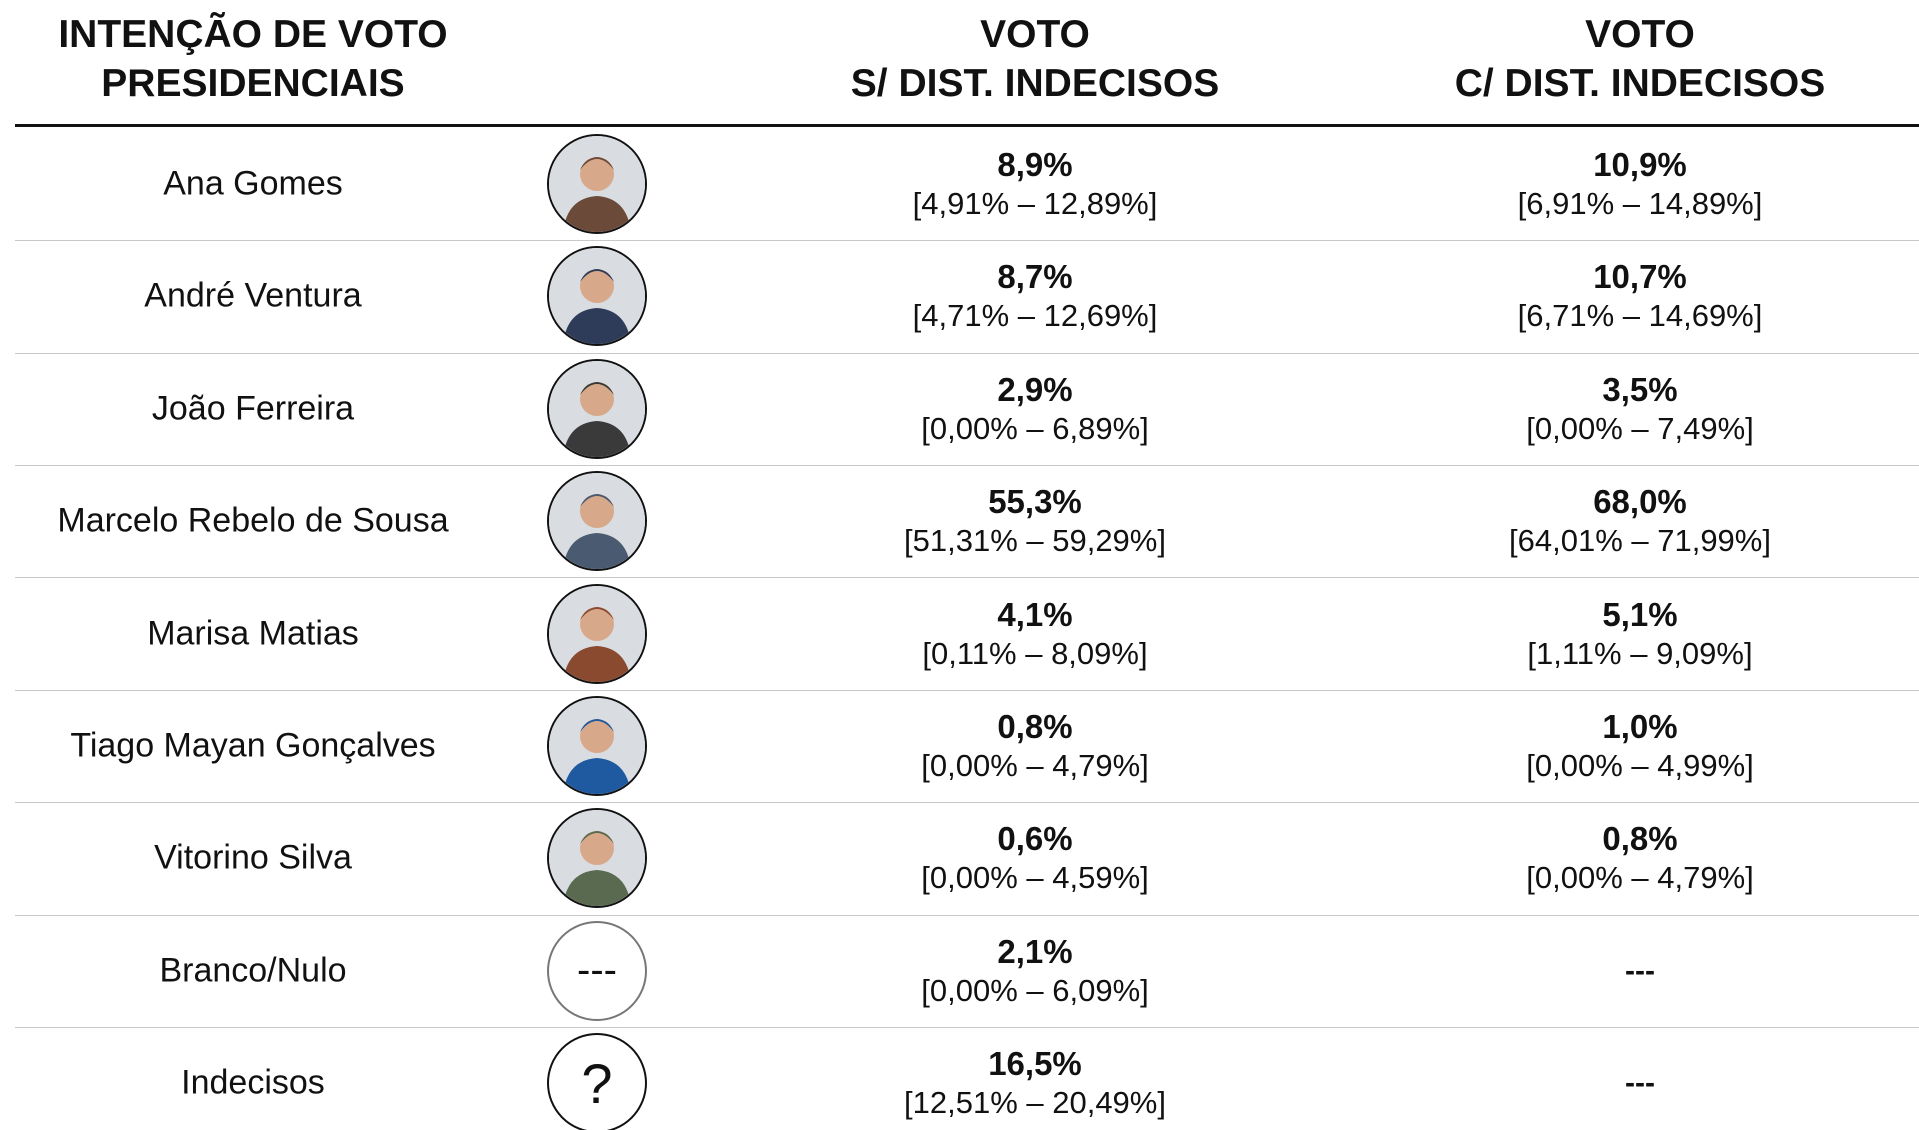  What do you see at coordinates (1035, 614) in the screenshot?
I see `vote-share: 4,1%` at bounding box center [1035, 614].